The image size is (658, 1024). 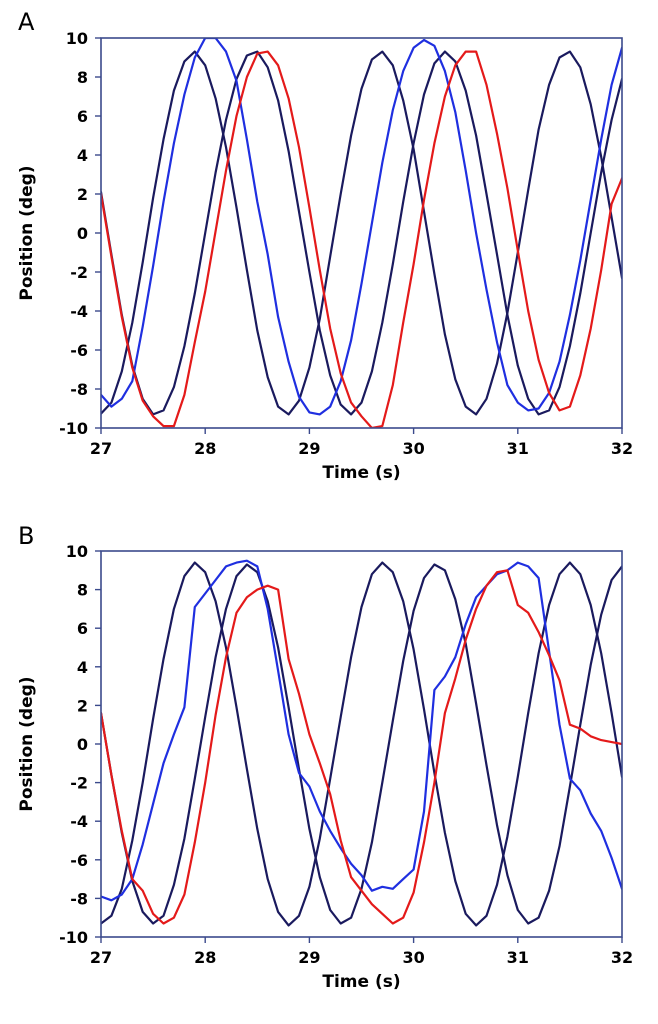 What do you see at coordinates (26, 536) in the screenshot?
I see `panel-label: B` at bounding box center [26, 536].